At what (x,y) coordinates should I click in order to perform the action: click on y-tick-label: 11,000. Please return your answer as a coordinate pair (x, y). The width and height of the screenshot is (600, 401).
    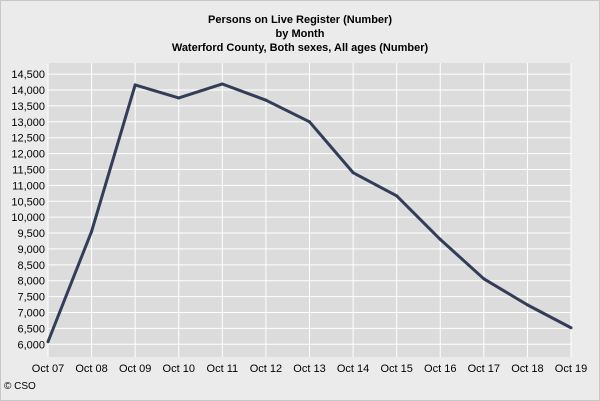
    Looking at the image, I should click on (28, 186).